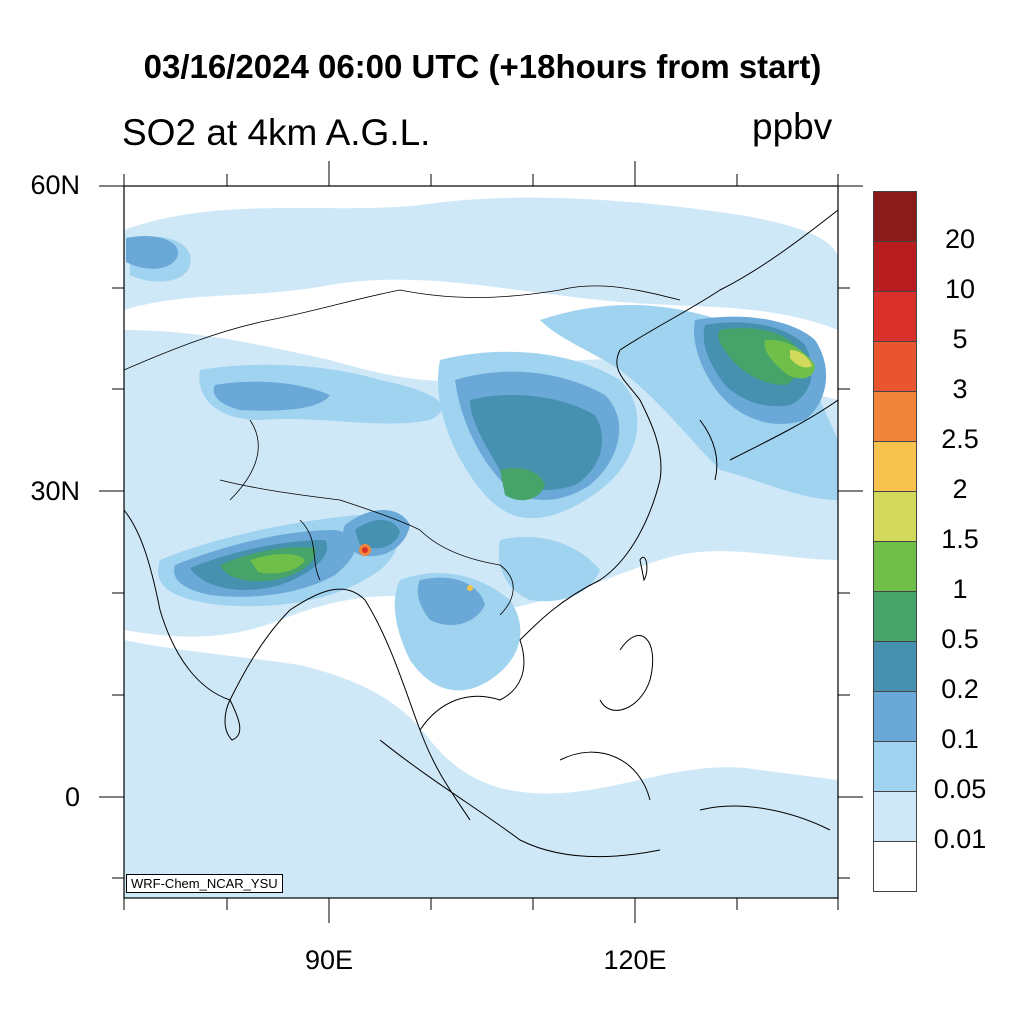 This screenshot has height=1024, width=1024. I want to click on legend-label: 1, so click(960, 589).